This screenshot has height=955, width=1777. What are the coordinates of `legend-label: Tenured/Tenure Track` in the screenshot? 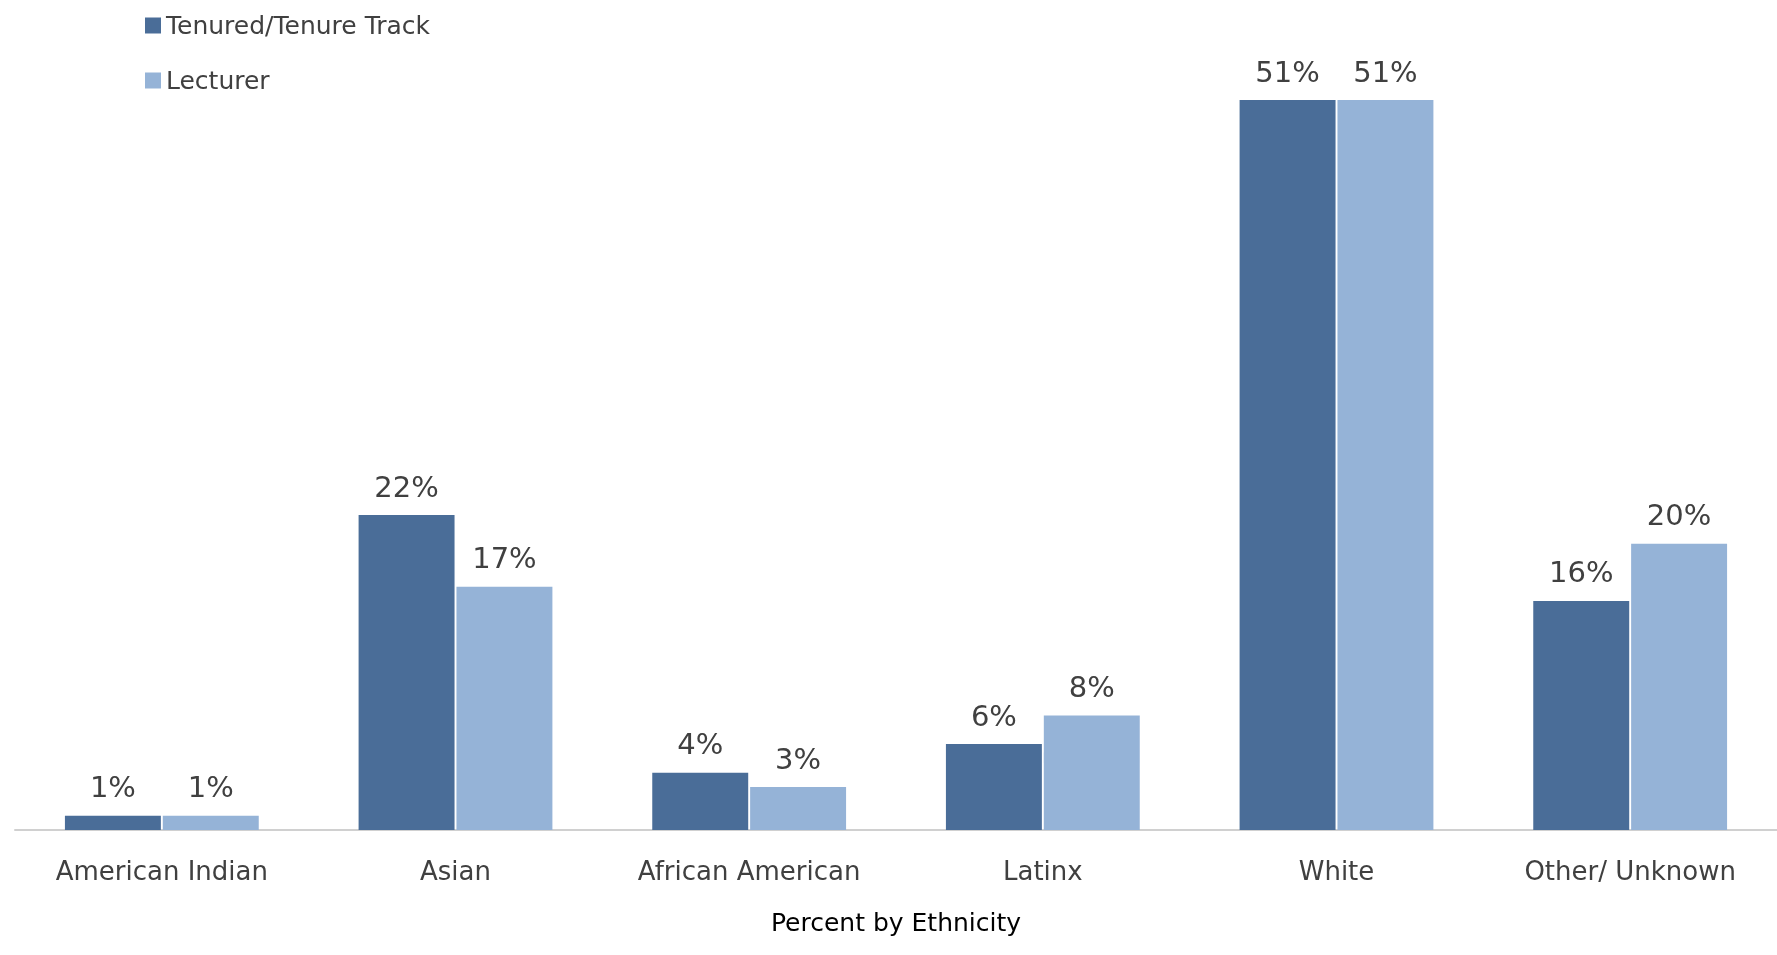 It's located at (298, 25).